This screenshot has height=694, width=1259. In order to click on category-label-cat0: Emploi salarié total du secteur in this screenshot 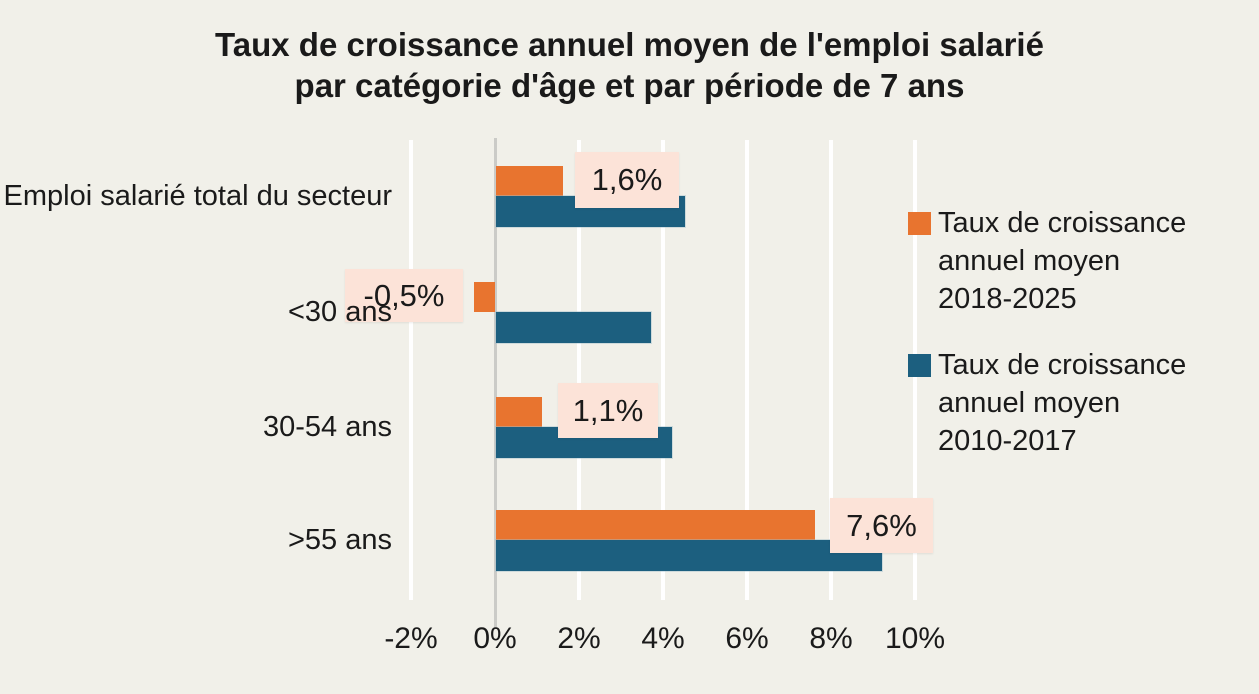, I will do `click(197, 196)`.